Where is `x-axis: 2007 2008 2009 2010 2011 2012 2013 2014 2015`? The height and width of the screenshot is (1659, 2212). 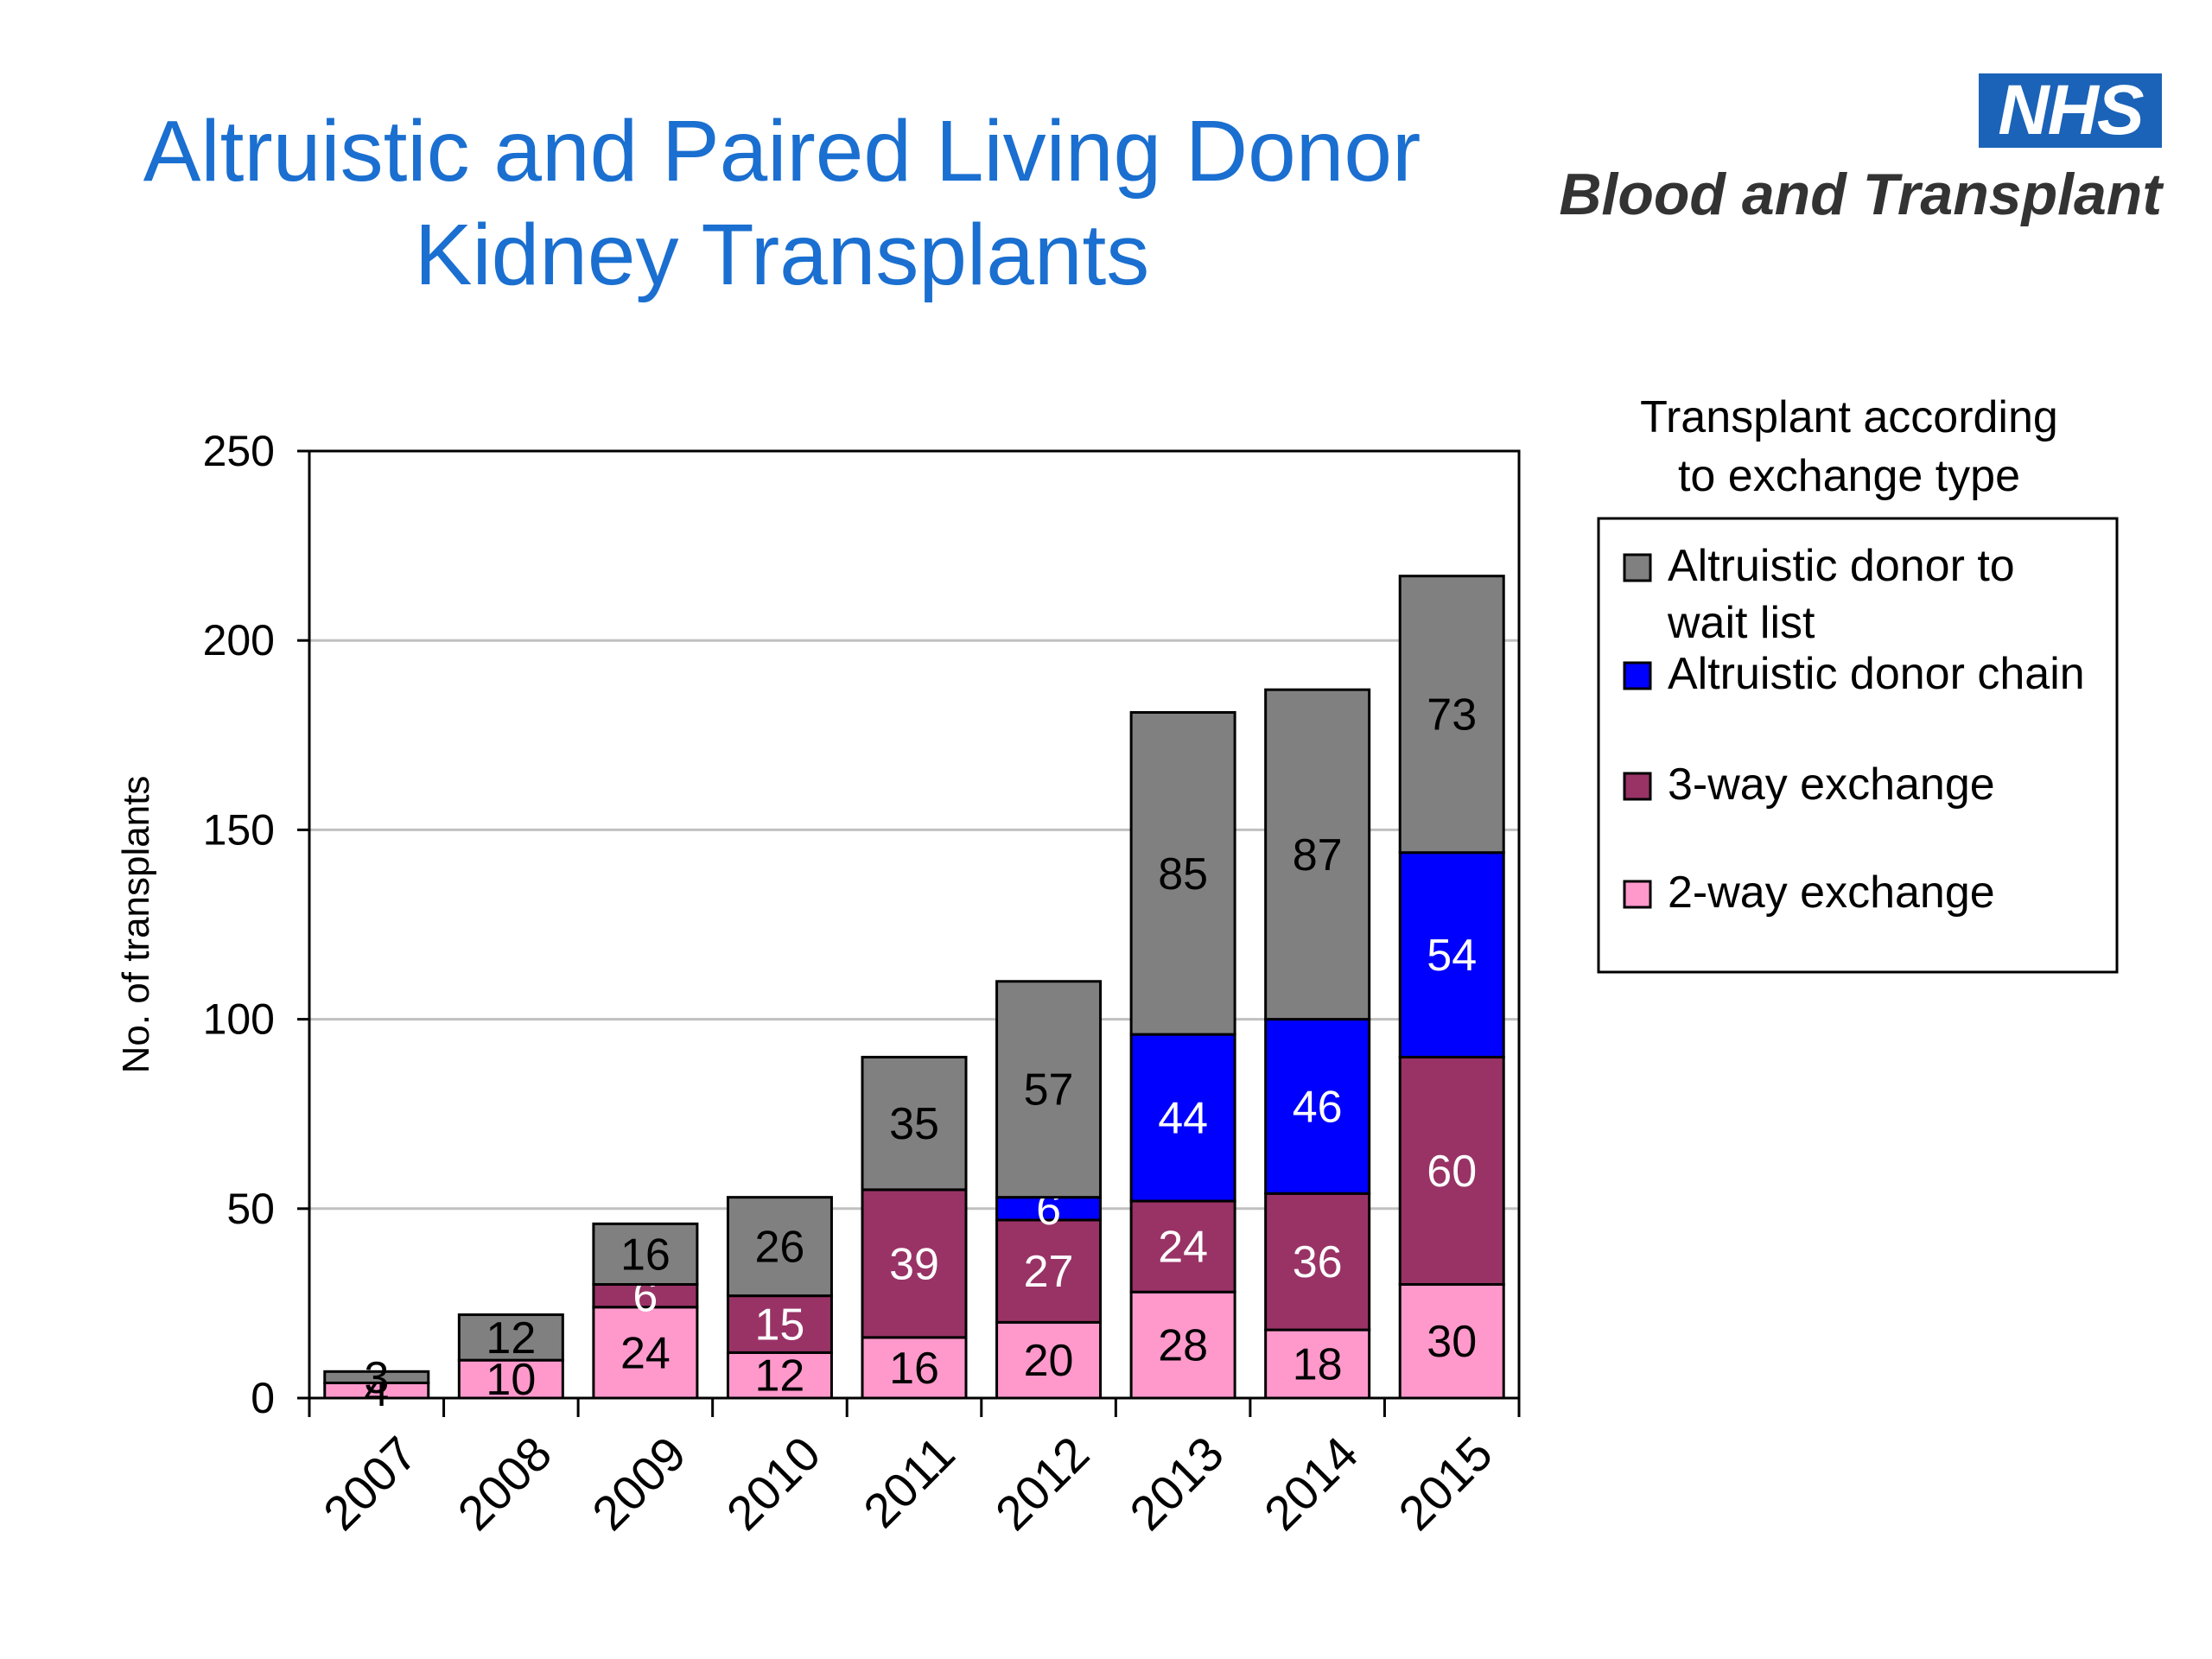 x-axis: 2007 2008 2009 2010 2011 2012 2013 2014 2015 is located at coordinates (914, 1469).